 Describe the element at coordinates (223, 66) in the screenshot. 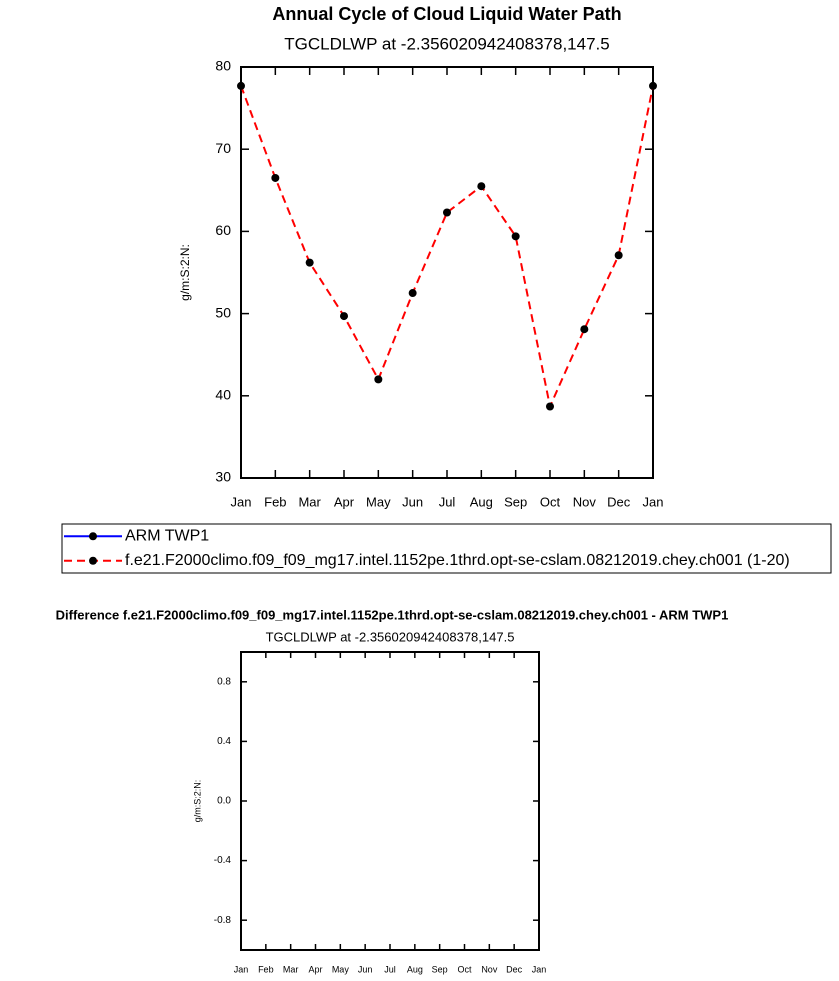

I see `y-tick-label: 80` at that location.